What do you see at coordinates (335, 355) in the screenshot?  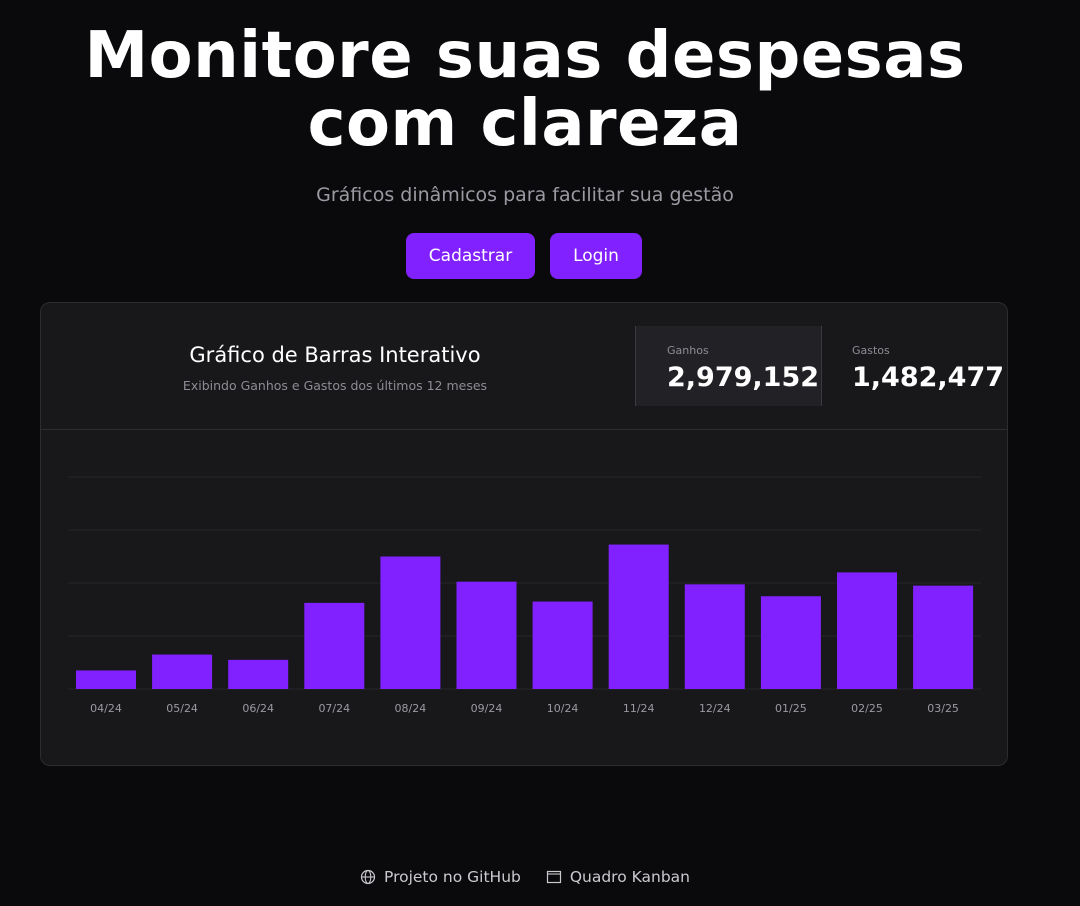 I see `chart-title: Gráfico de Barras Interativo` at bounding box center [335, 355].